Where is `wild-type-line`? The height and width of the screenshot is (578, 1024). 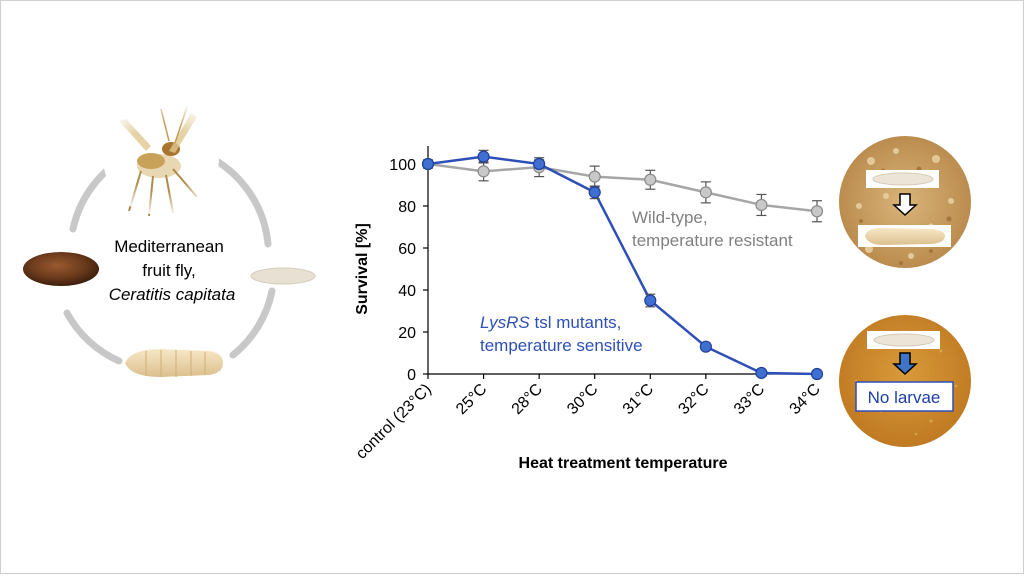
wild-type-line is located at coordinates (622, 187).